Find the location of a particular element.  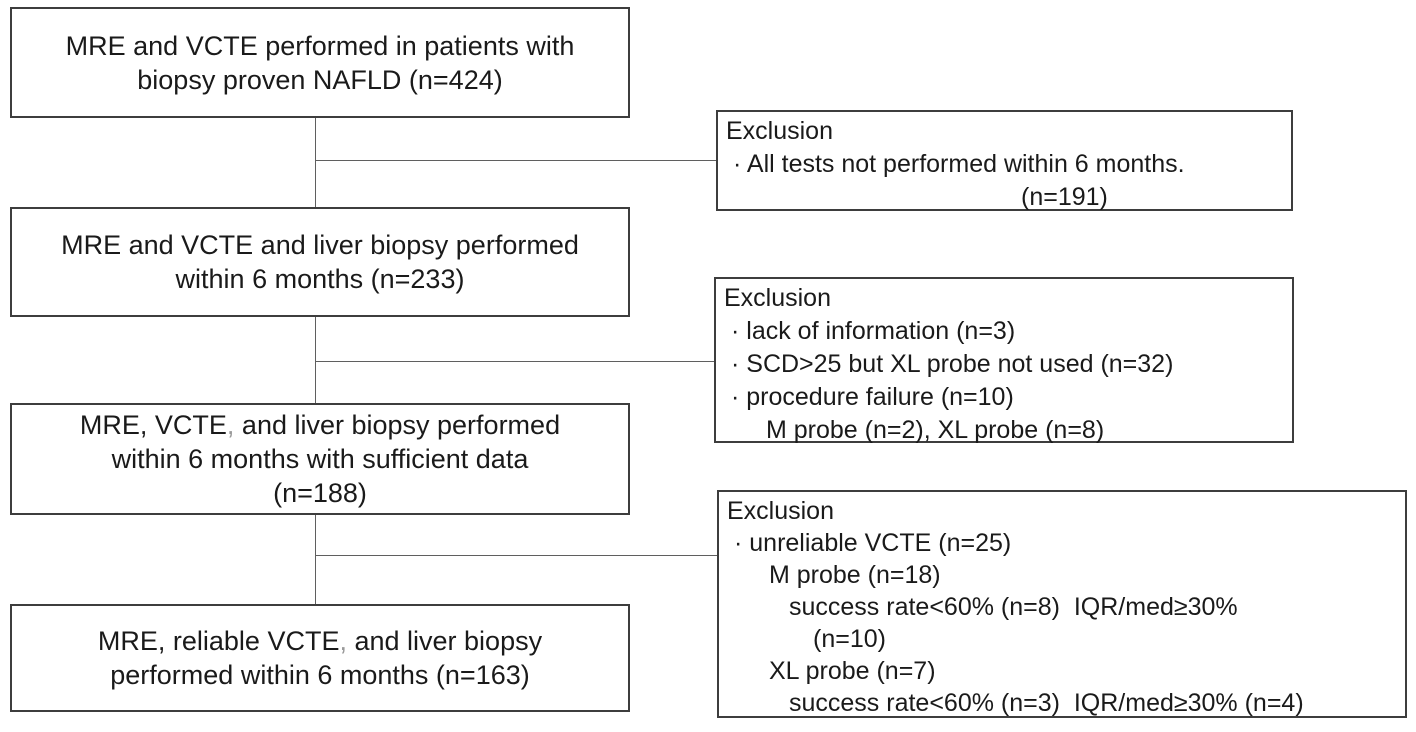

flow-box-text-line: MRE, reliable VCTE, and liver biopsy is located at coordinates (320, 641).